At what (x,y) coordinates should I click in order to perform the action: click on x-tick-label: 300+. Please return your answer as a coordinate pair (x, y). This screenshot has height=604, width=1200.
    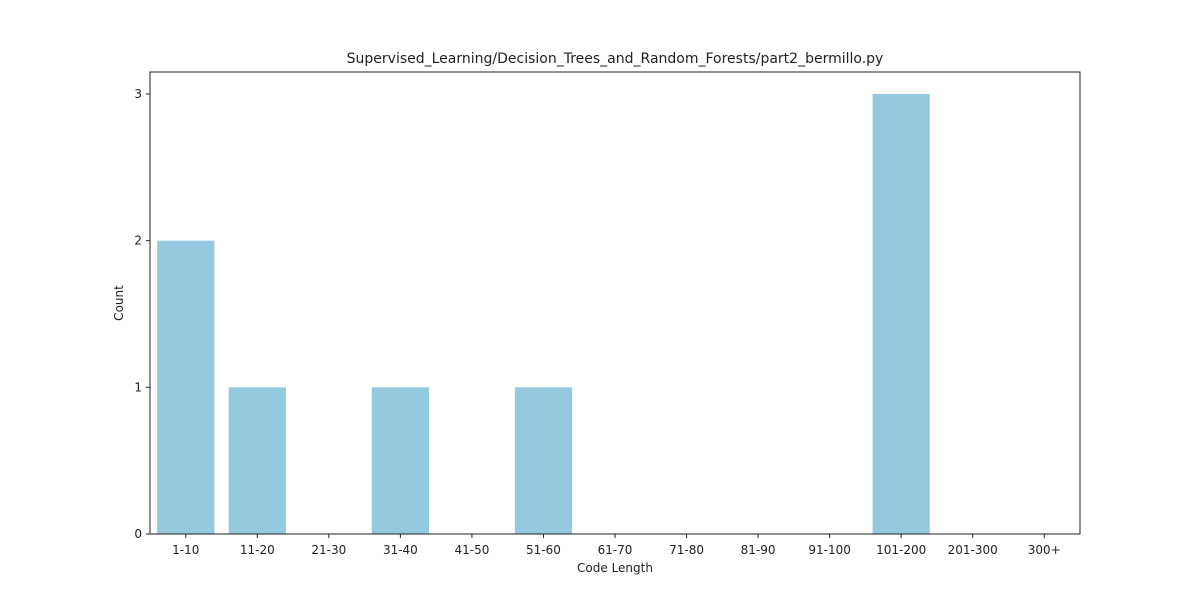
    Looking at the image, I should click on (1044, 550).